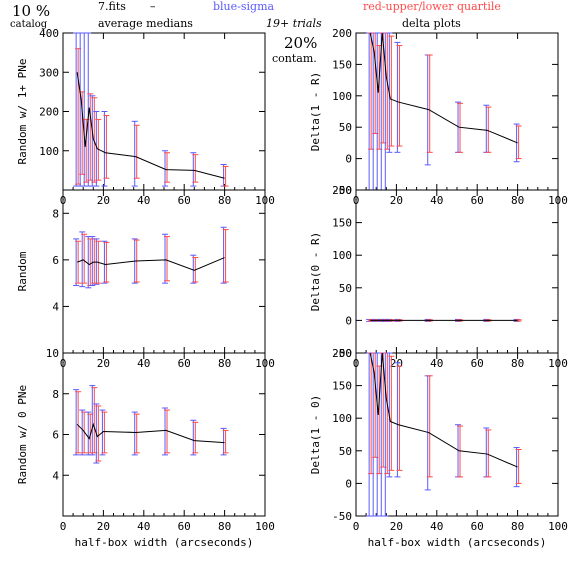 The width and height of the screenshot is (574, 574). What do you see at coordinates (244, 6) in the screenshot?
I see `header-blue-label: blue-sigma` at bounding box center [244, 6].